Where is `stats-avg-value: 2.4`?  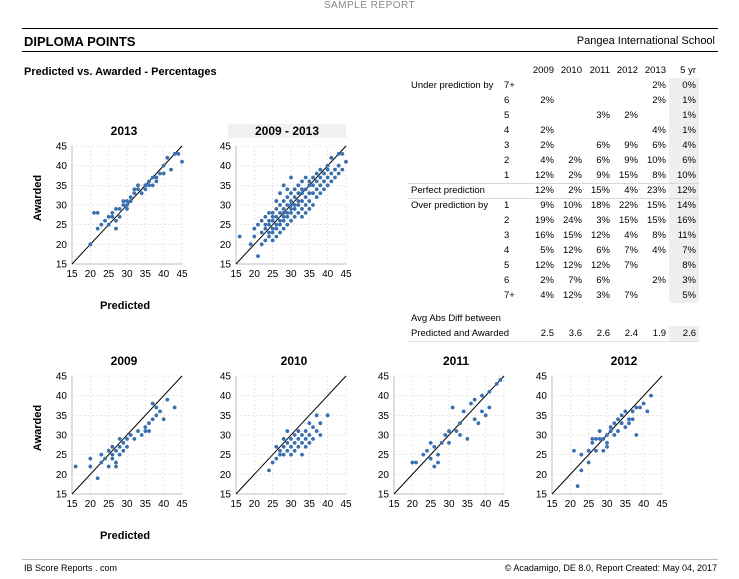 stats-avg-value: 2.4 is located at coordinates (627, 334).